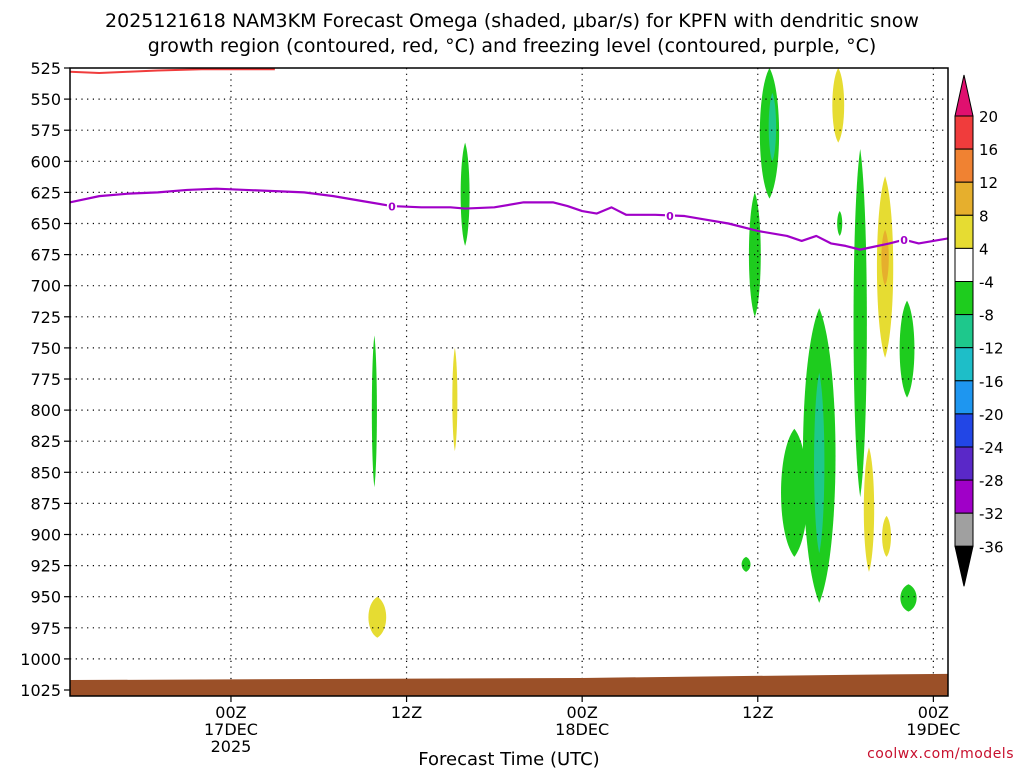 The height and width of the screenshot is (768, 1024). What do you see at coordinates (45, 441) in the screenshot?
I see `y-tick-label-825: 825` at bounding box center [45, 441].